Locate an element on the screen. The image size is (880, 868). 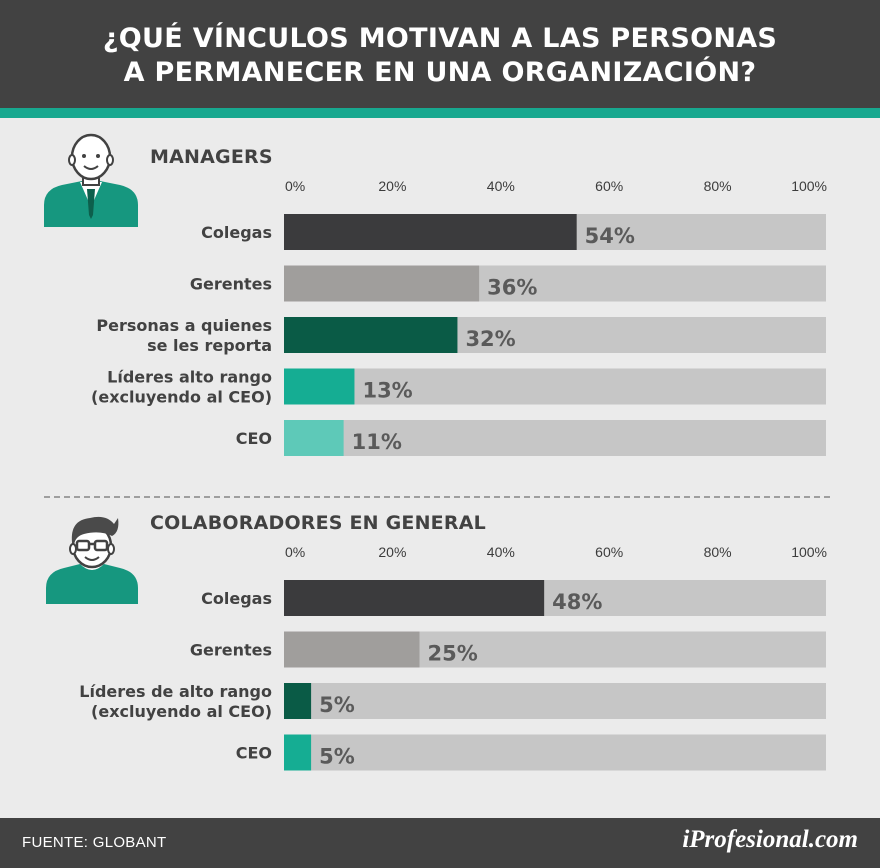
collaborators-section-title: COLABORADORES EN GENERAL is located at coordinates (318, 523).